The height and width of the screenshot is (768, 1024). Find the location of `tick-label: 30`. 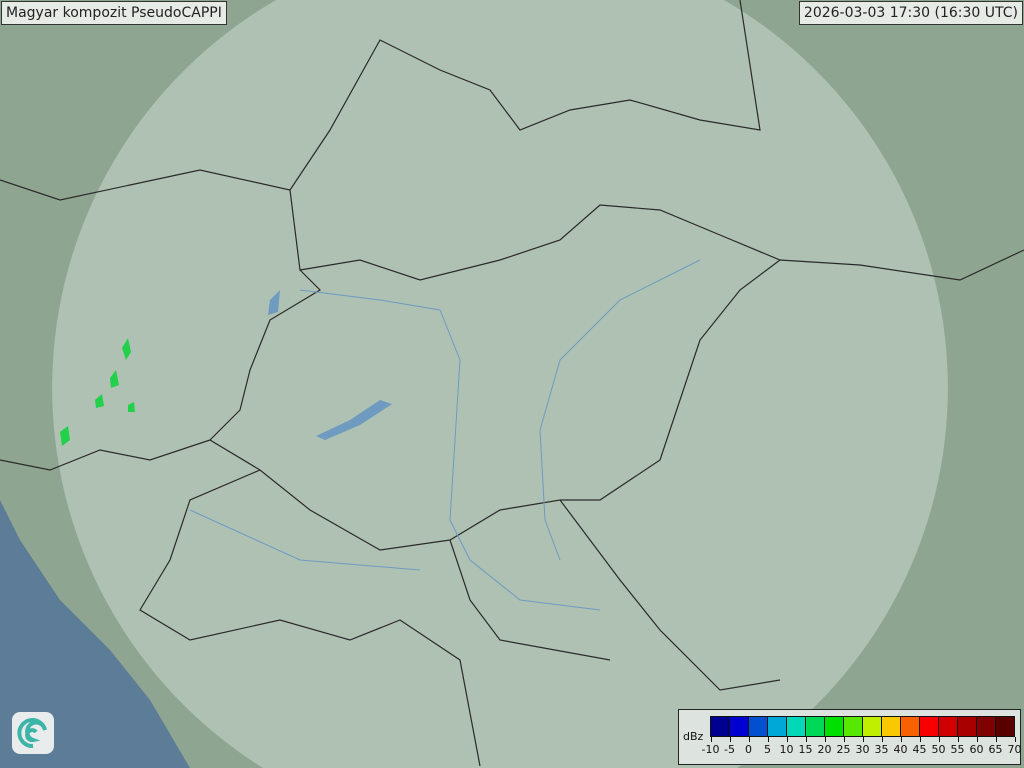

tick-label: 30 is located at coordinates (862, 749).